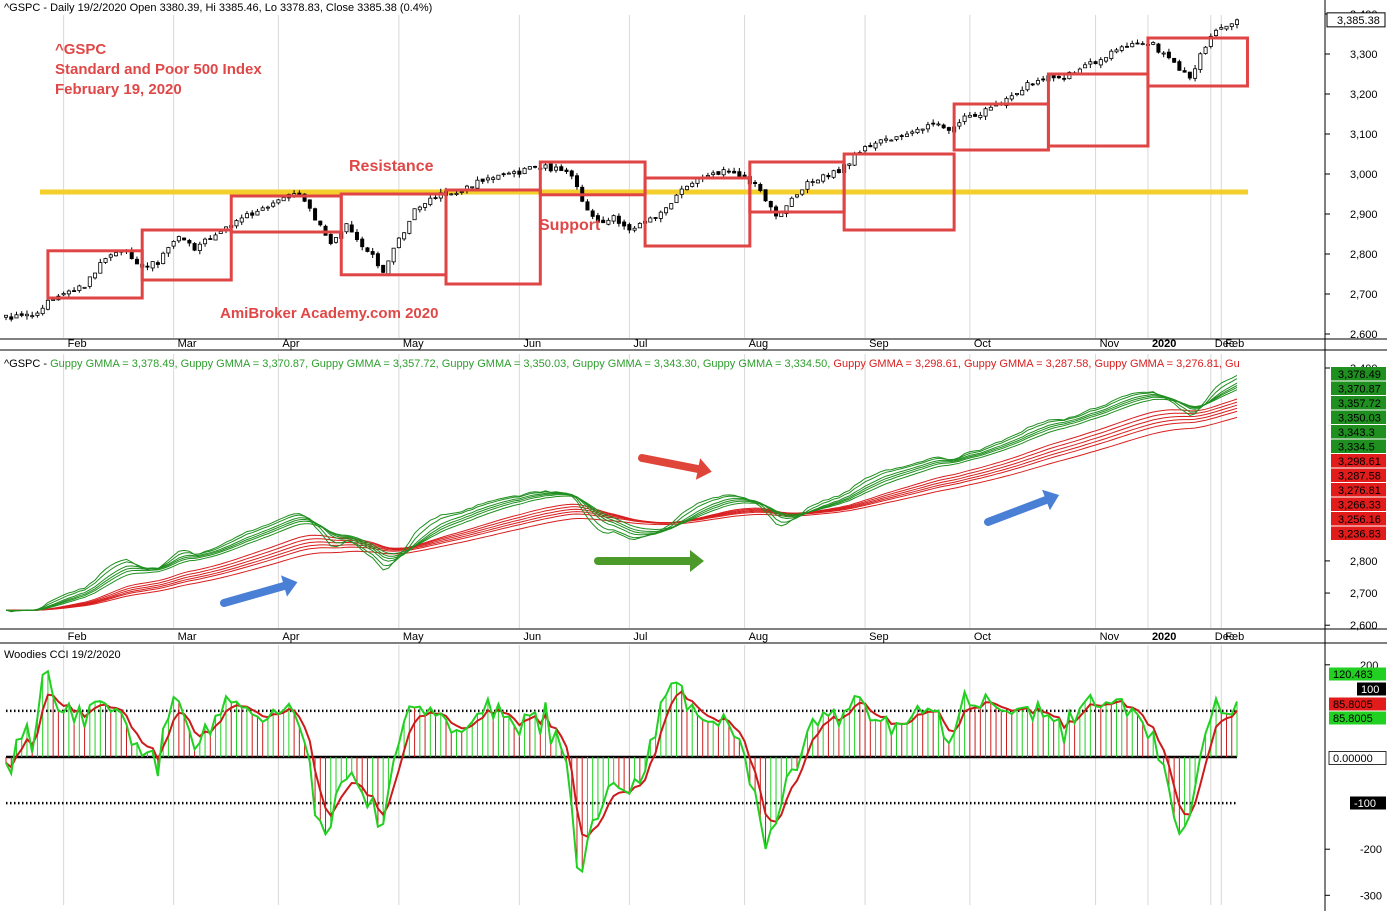 The height and width of the screenshot is (916, 1387). I want to click on month-label: Oct, so click(982, 637).